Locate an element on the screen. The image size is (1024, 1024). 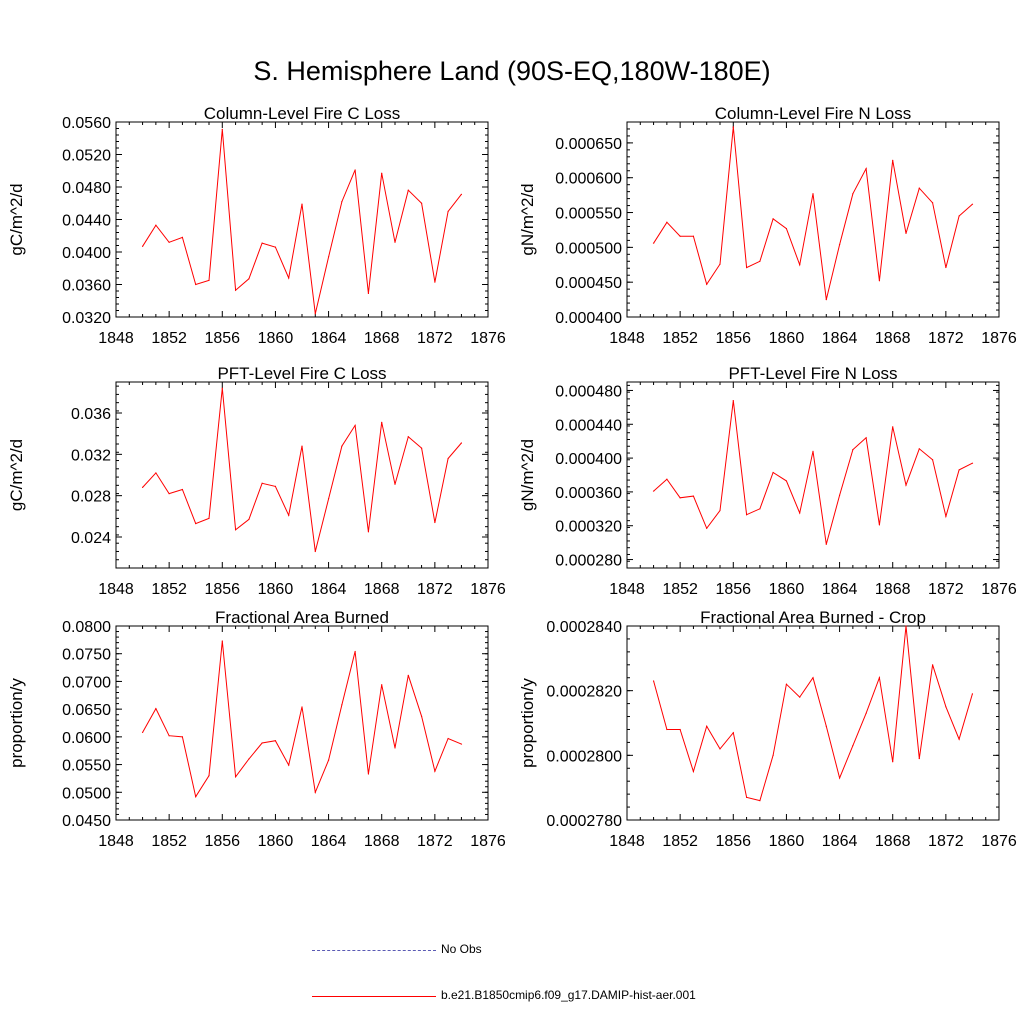
x-tick-label: 1852 is located at coordinates (169, 589).